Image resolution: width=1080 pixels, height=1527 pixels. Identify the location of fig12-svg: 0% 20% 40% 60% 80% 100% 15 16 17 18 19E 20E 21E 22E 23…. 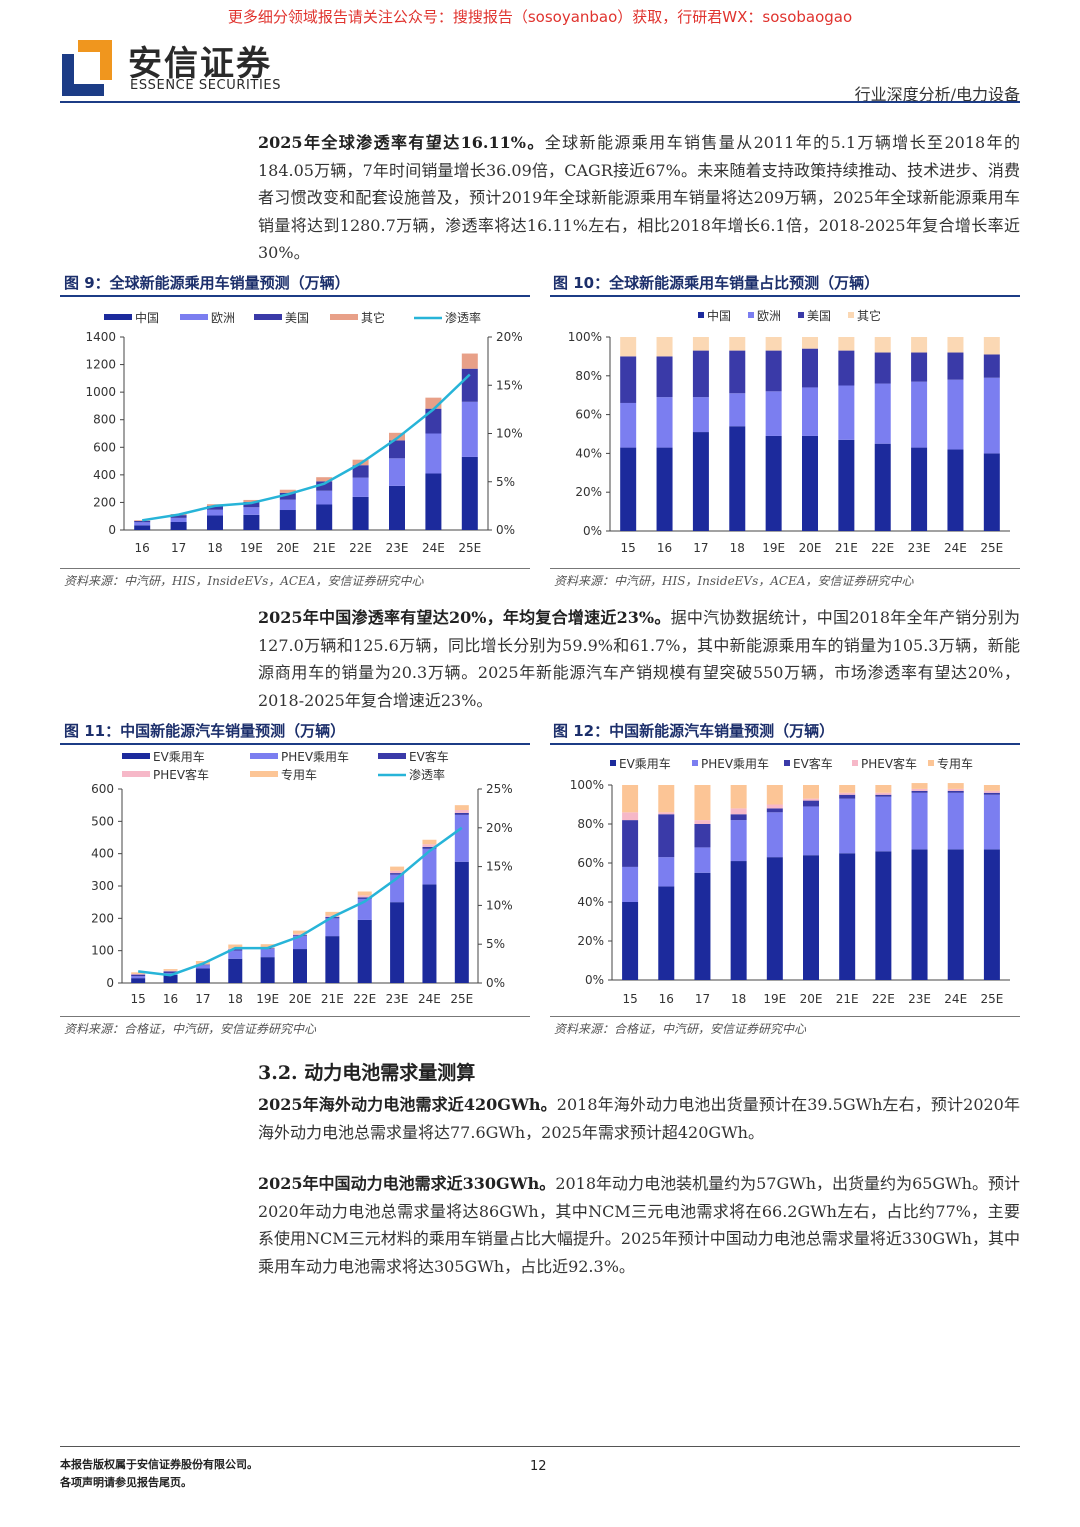
(790, 881).